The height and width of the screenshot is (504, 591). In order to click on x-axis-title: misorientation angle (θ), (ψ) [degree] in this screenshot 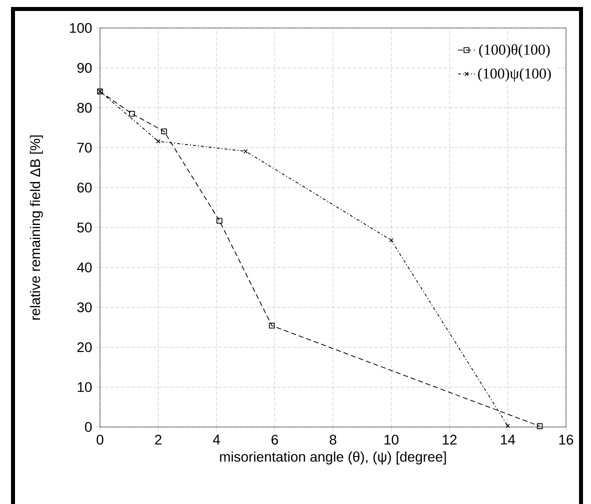, I will do `click(333, 457)`.